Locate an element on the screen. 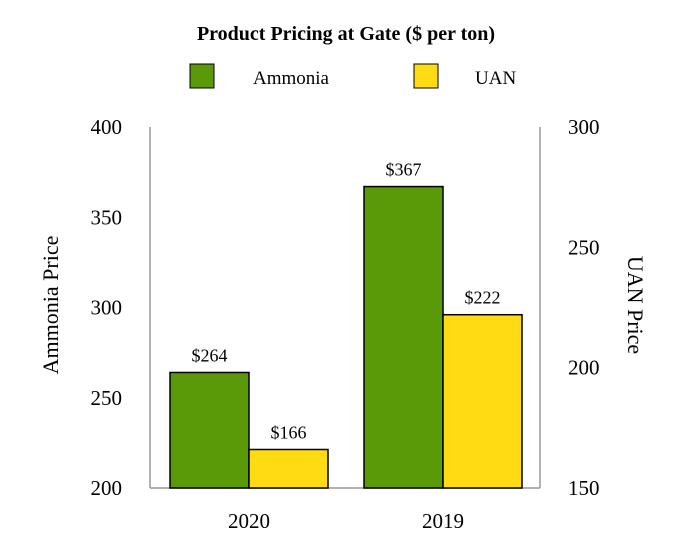  data-label-ammonia-2019: $367 is located at coordinates (404, 170).